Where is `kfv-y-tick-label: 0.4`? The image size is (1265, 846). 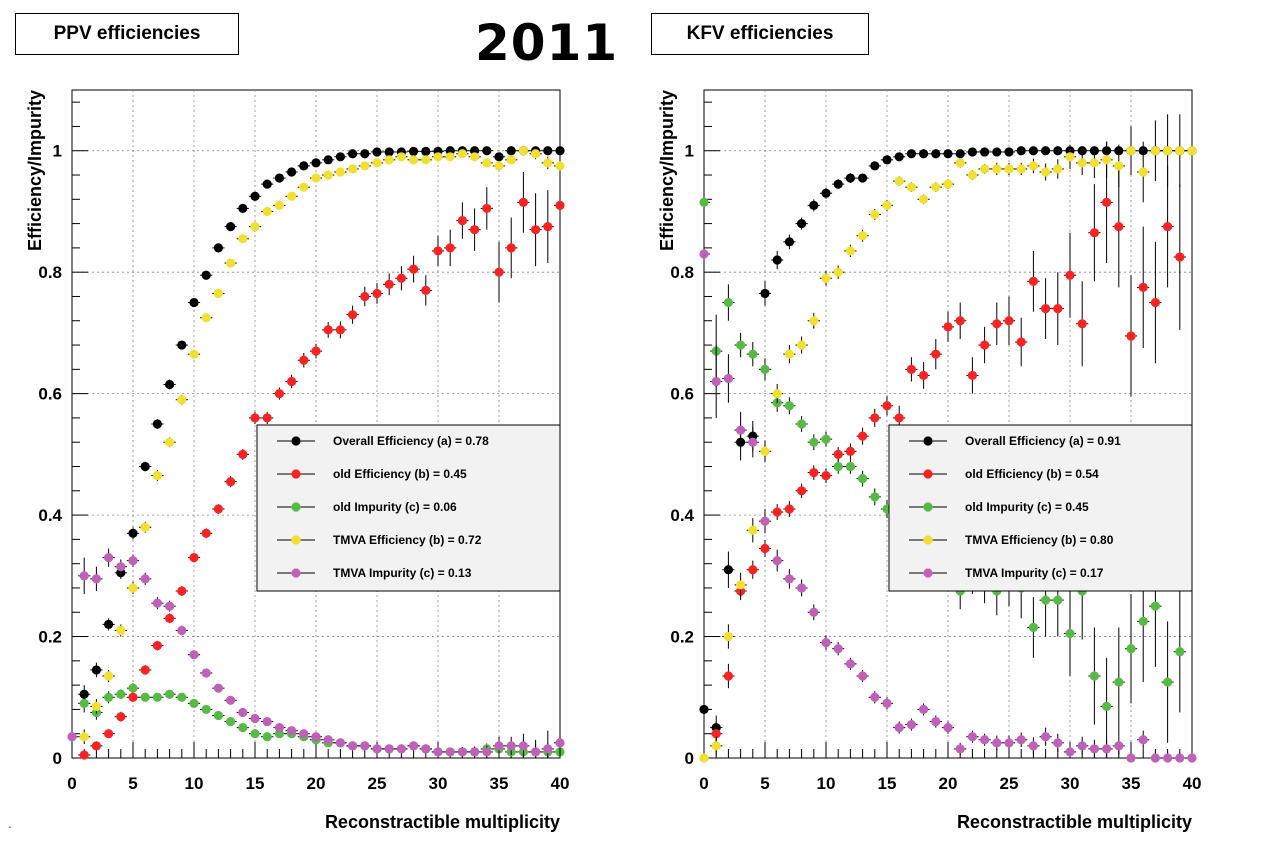 kfv-y-tick-label: 0.4 is located at coordinates (682, 515).